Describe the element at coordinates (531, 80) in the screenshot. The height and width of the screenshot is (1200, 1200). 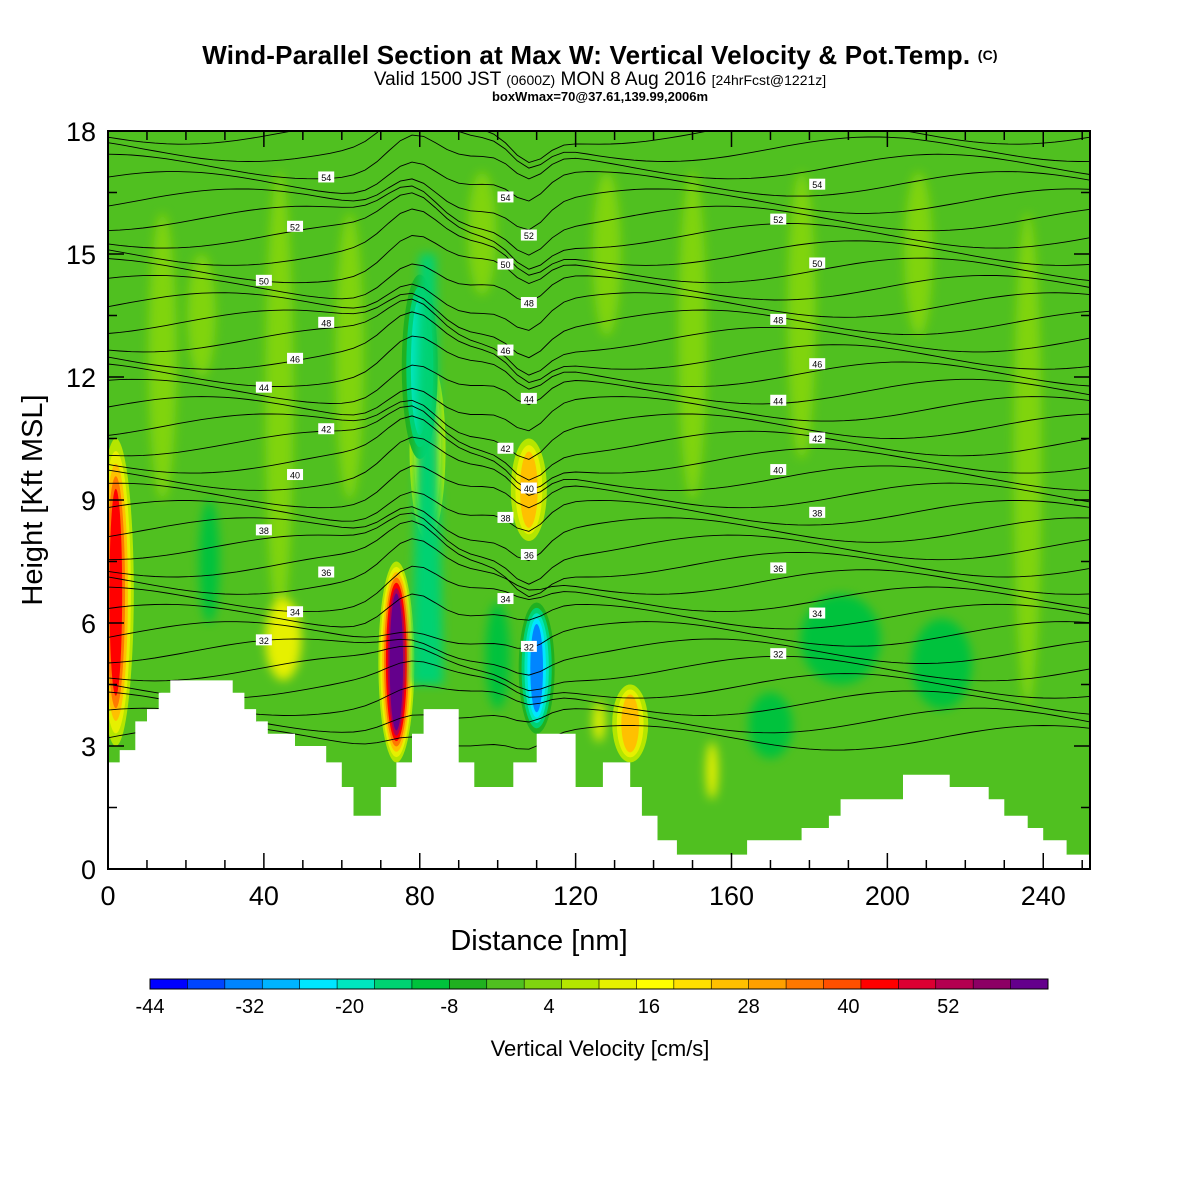
I see `utc-time: (0600Z)` at that location.